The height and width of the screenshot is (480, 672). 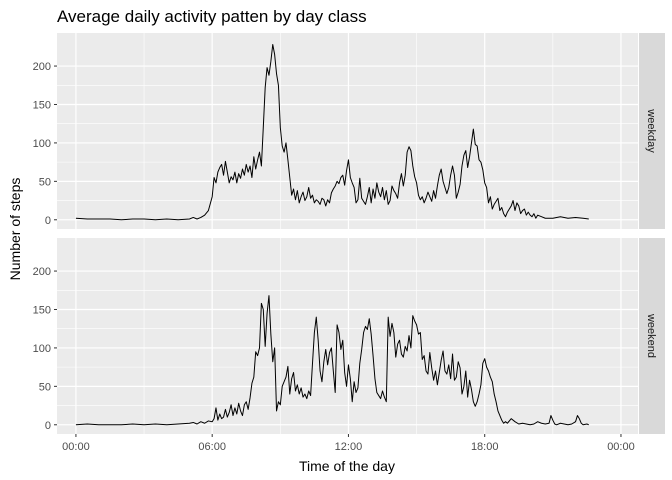 I want to click on facet-strip-label: weekend, so click(x=651, y=335).